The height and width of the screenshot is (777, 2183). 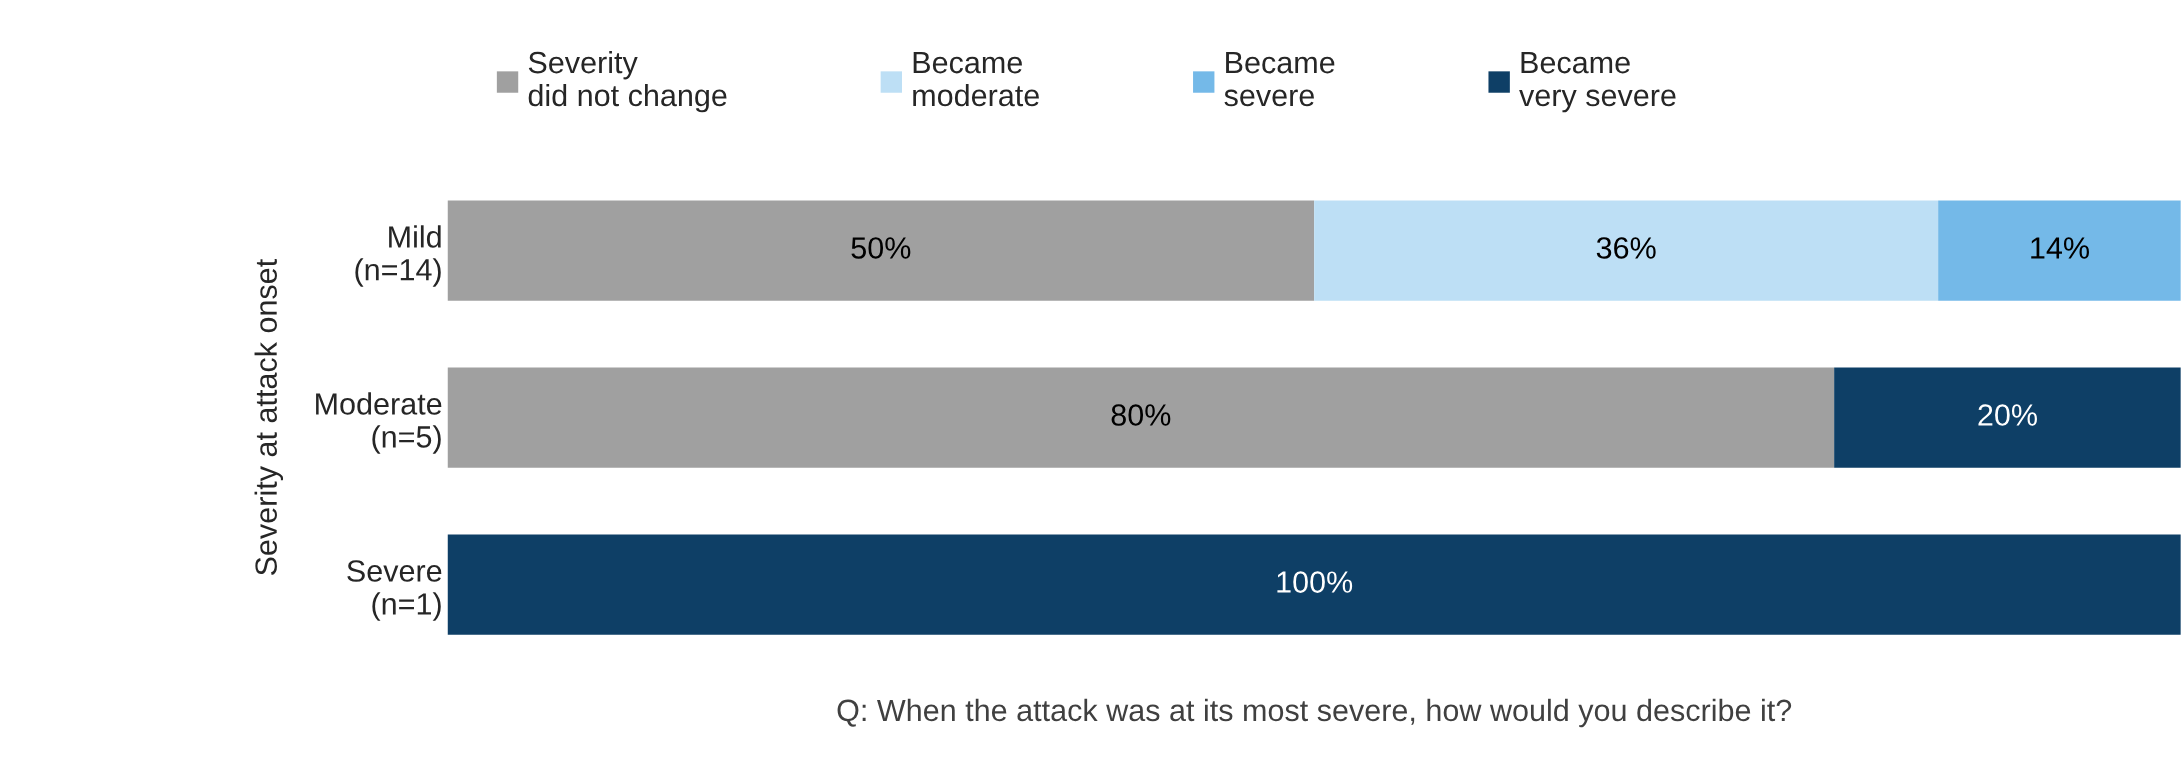 What do you see at coordinates (269, 417) in the screenshot?
I see `y-axis-title: Severity at attack onset` at bounding box center [269, 417].